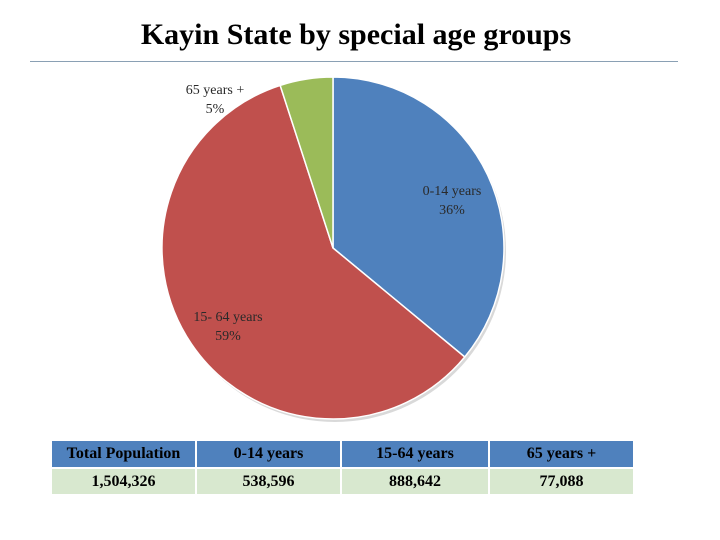 The height and width of the screenshot is (540, 720). What do you see at coordinates (123, 454) in the screenshot?
I see `table-header-total: Total Population` at bounding box center [123, 454].